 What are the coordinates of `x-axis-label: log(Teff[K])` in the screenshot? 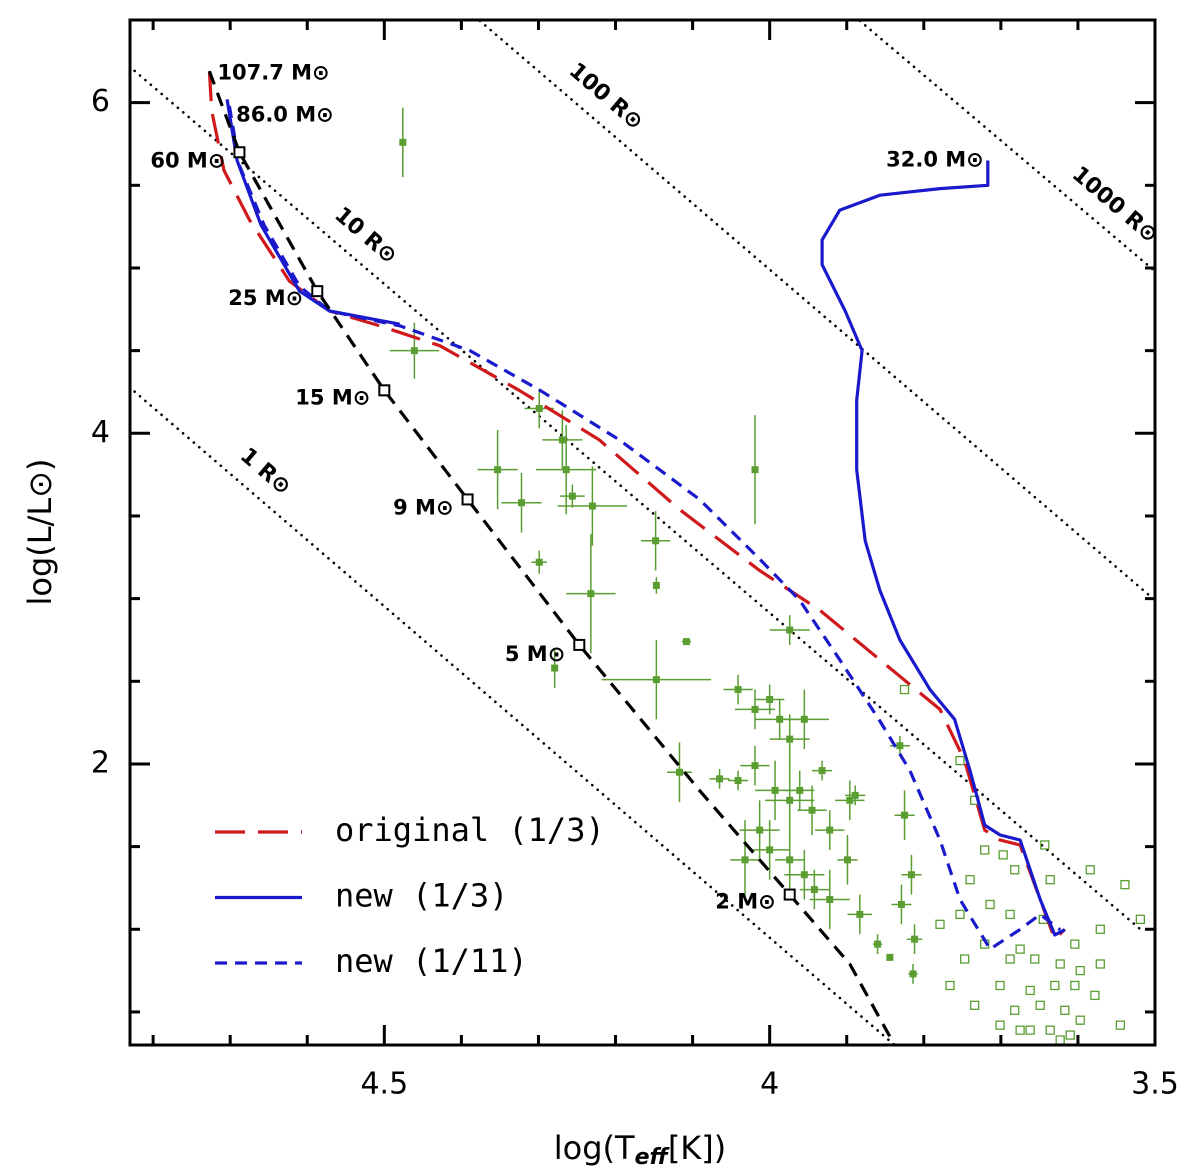 It's located at (640, 1149).